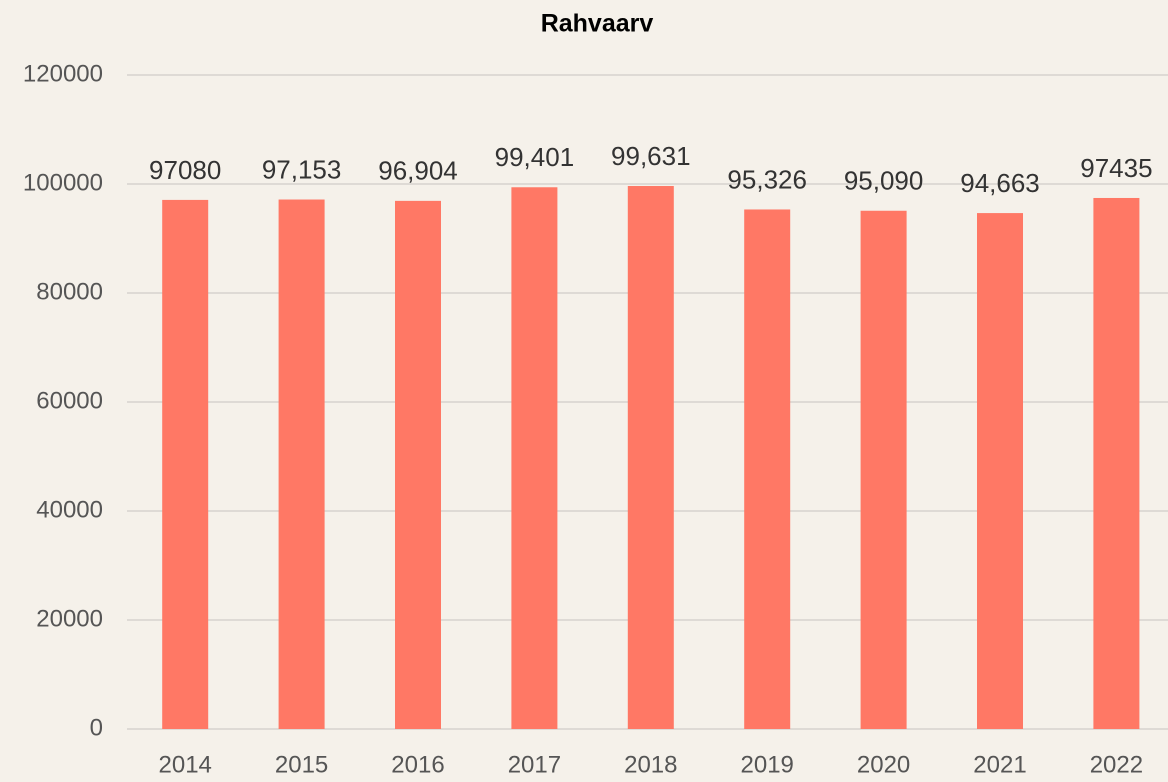  Describe the element at coordinates (767, 179) in the screenshot. I see `data-label: 95,326` at that location.